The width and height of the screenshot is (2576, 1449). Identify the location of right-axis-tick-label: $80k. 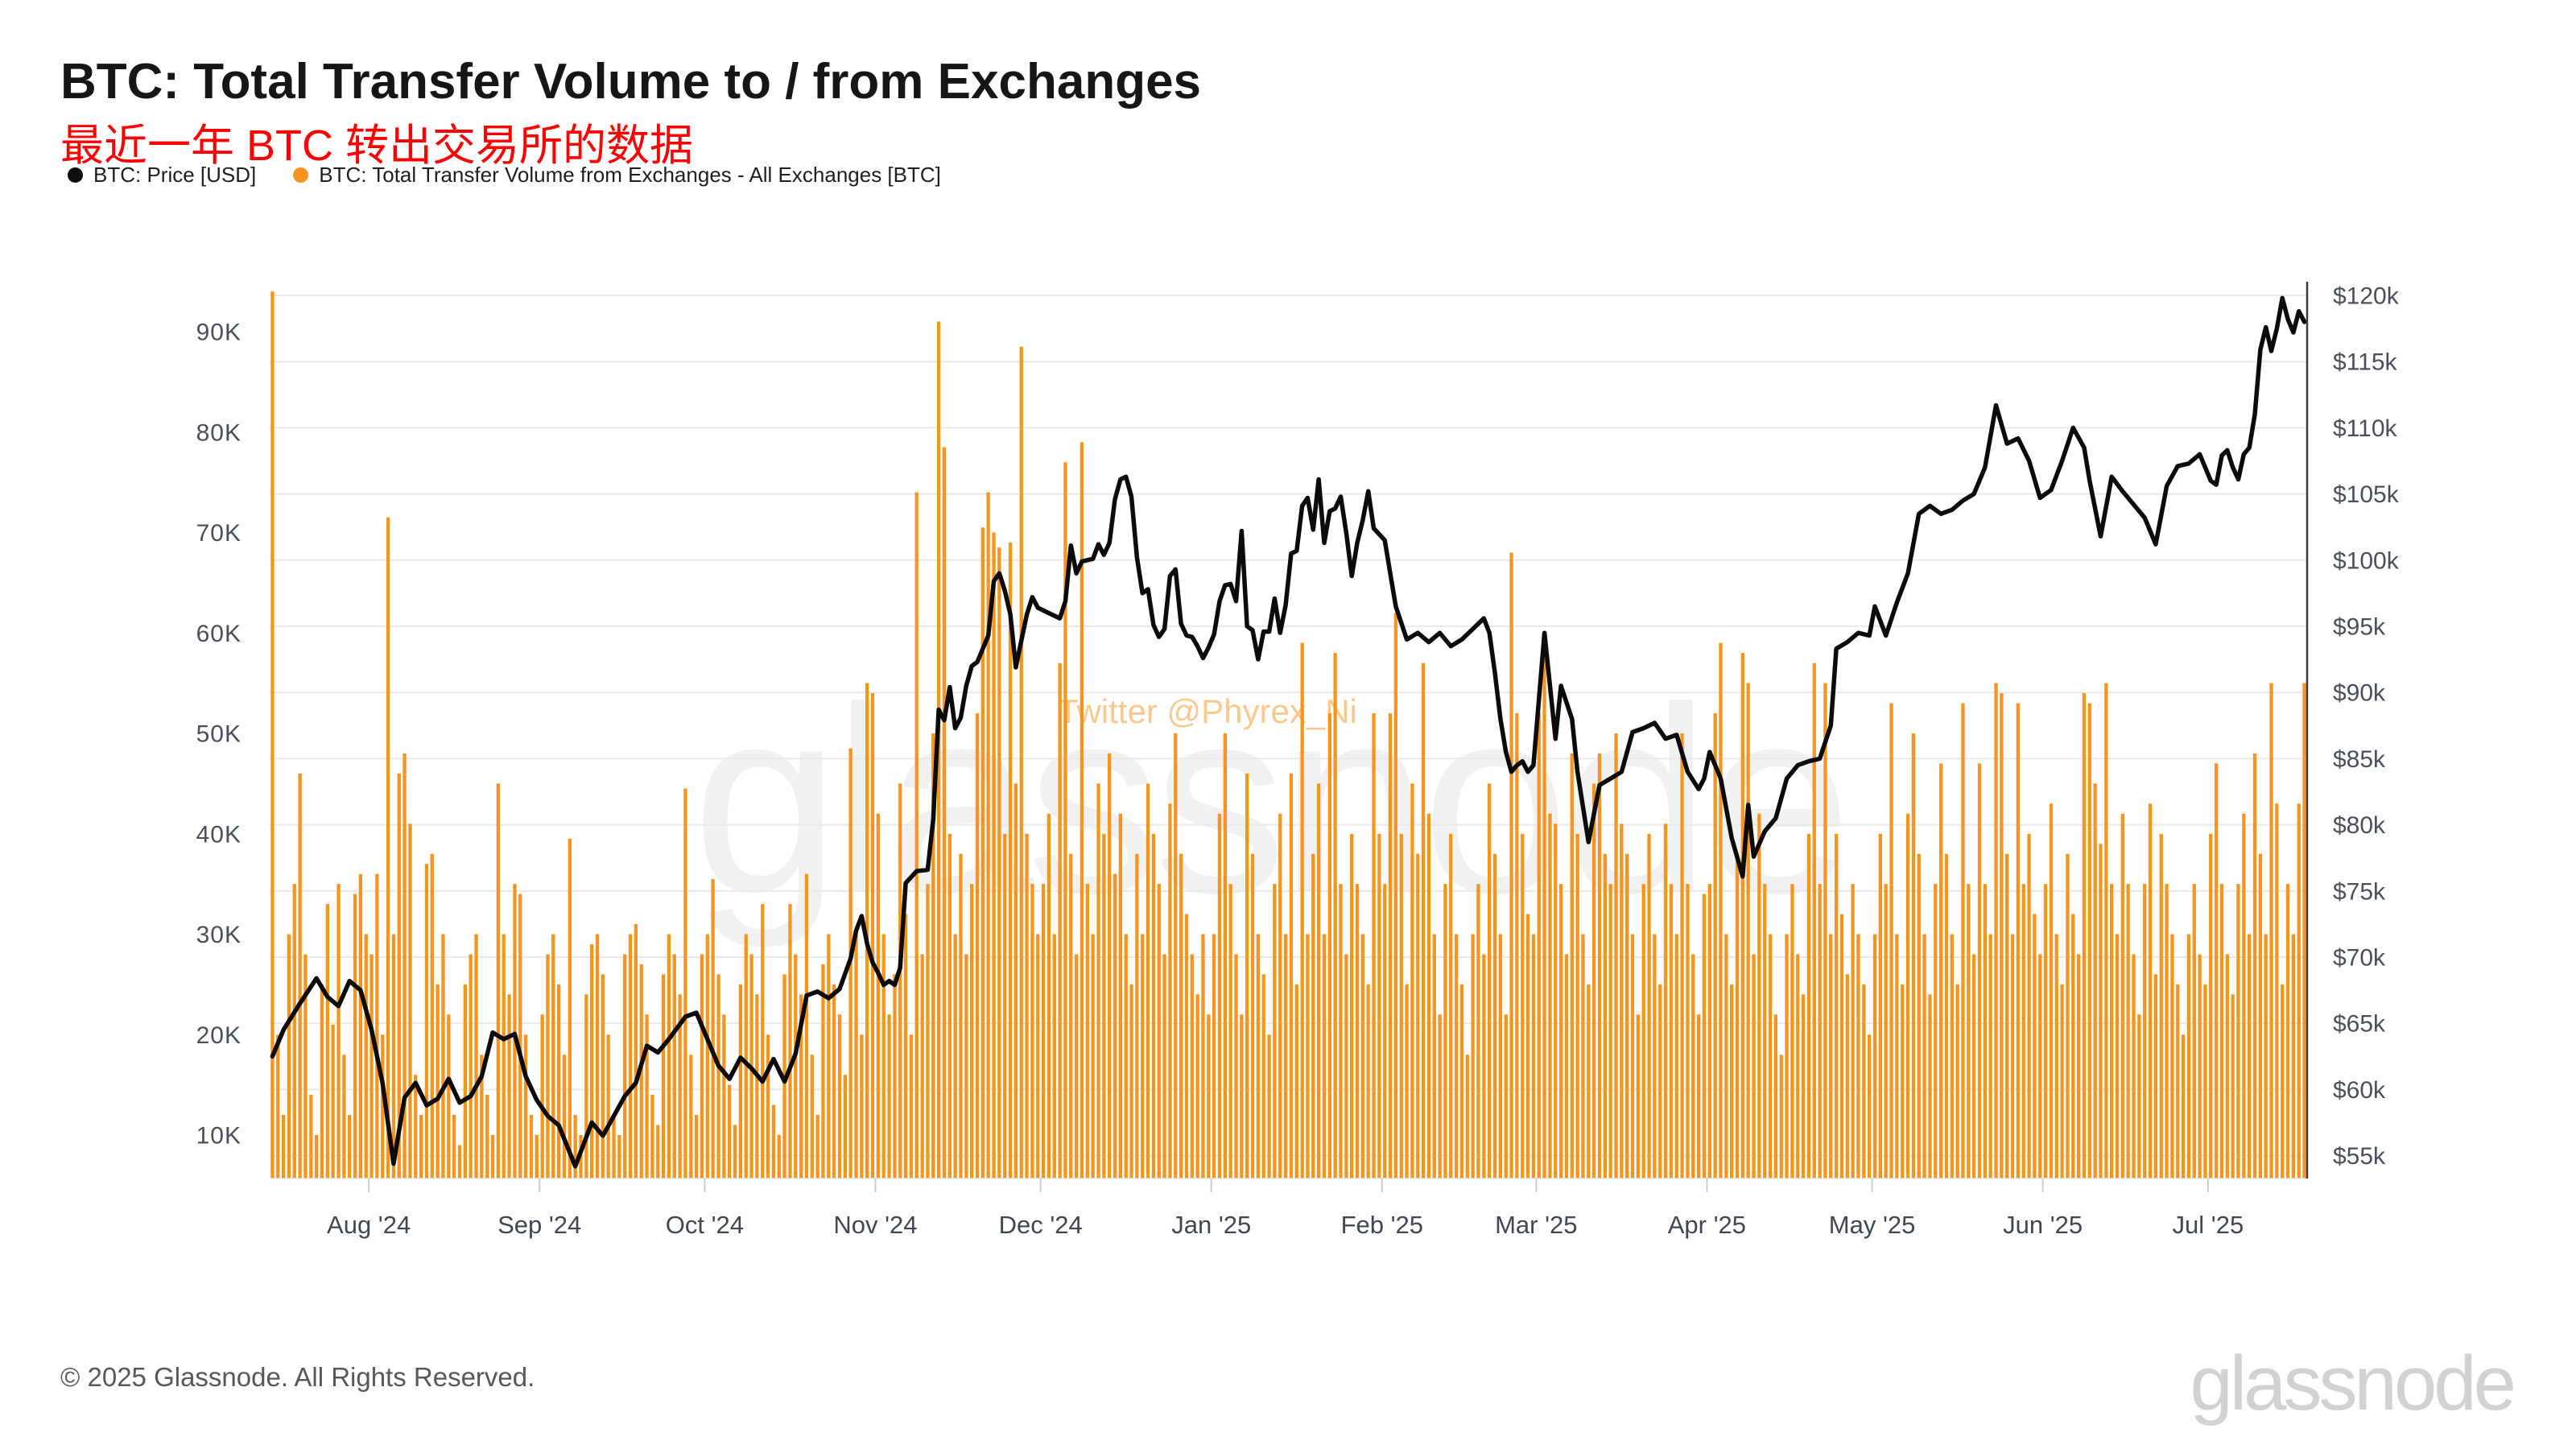
(2359, 825).